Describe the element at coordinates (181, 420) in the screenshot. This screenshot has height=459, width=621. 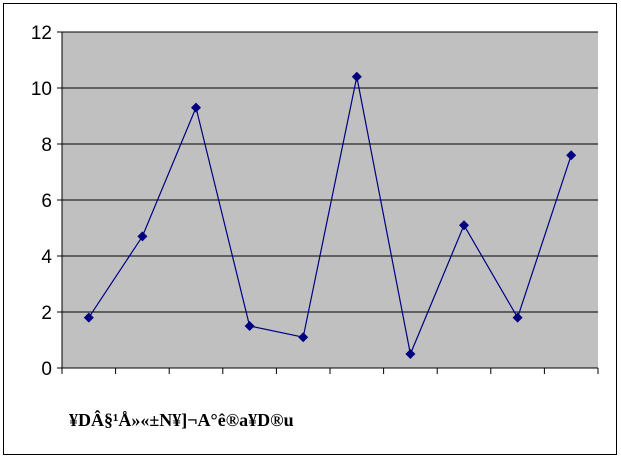
I see `chart-caption: ¥DÂ§¹Å»«±N¥]¬A°ê®a¥D®u` at that location.